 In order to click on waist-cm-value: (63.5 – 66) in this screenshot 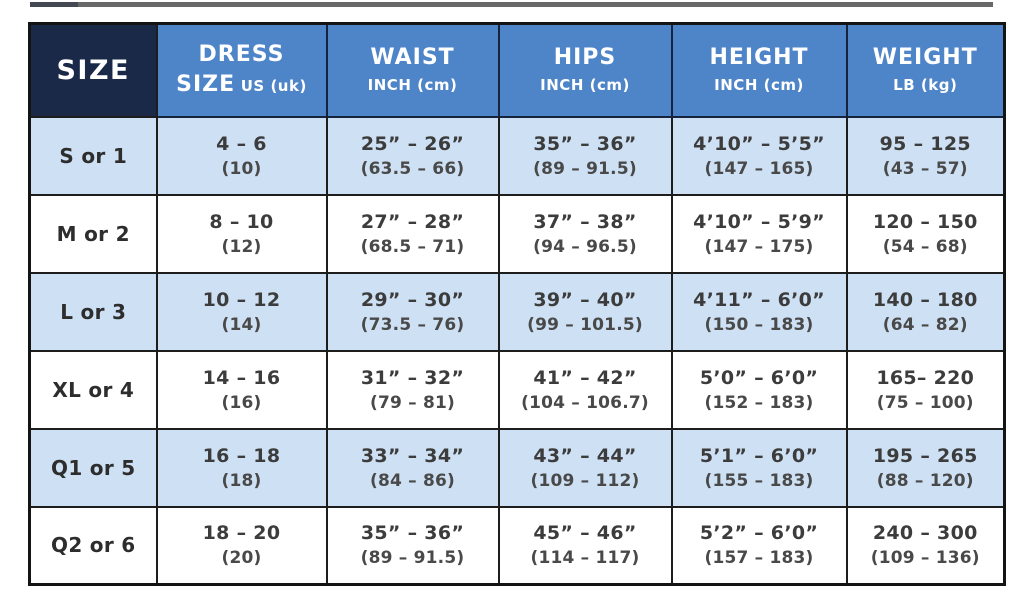, I will do `click(412, 168)`.